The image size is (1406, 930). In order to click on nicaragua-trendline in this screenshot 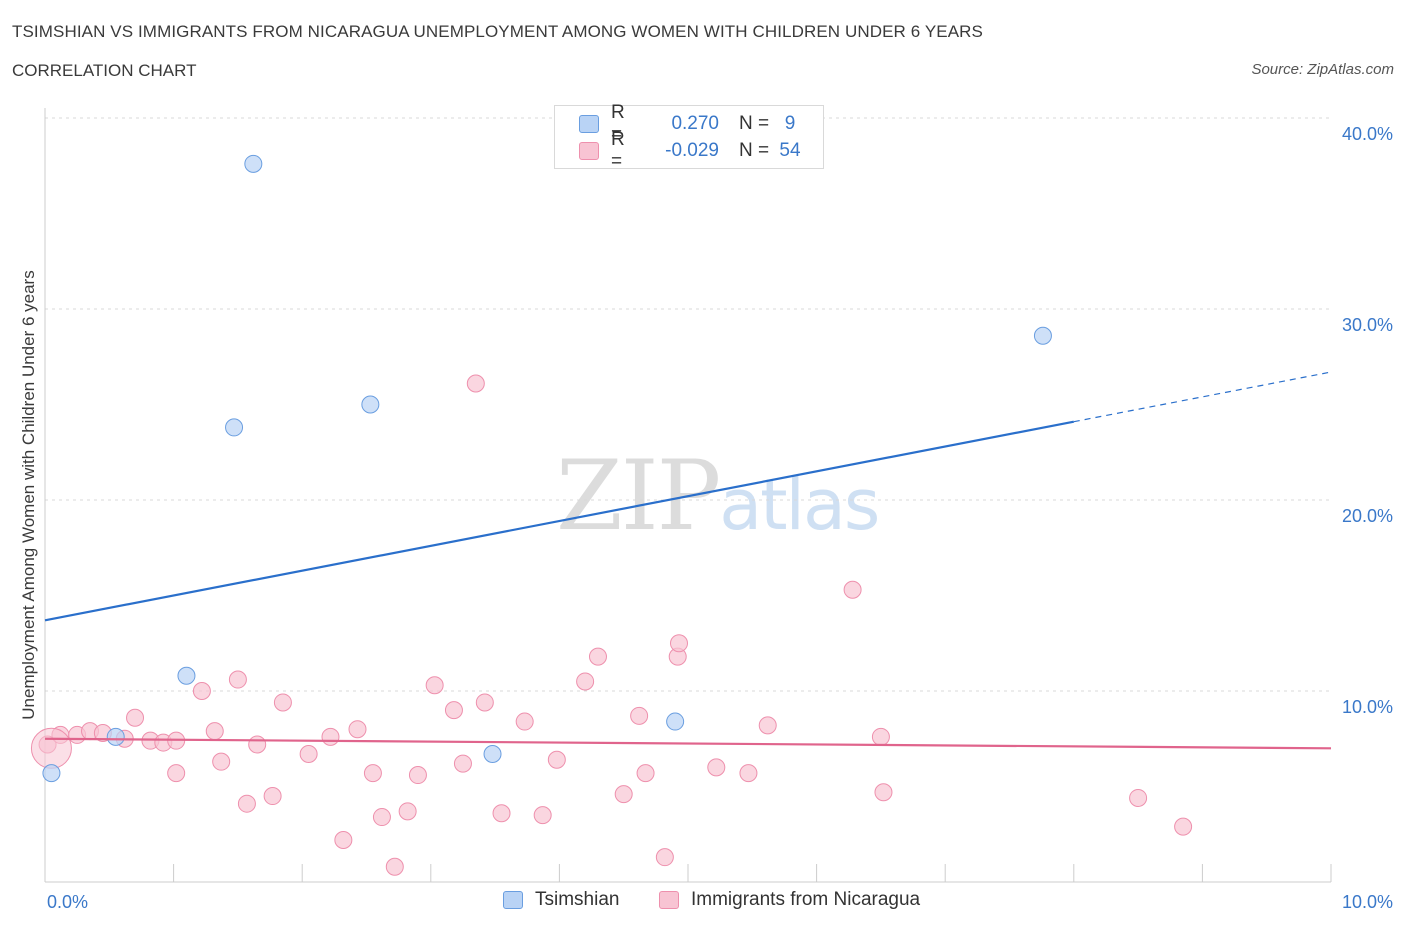, I will do `click(688, 743)`.